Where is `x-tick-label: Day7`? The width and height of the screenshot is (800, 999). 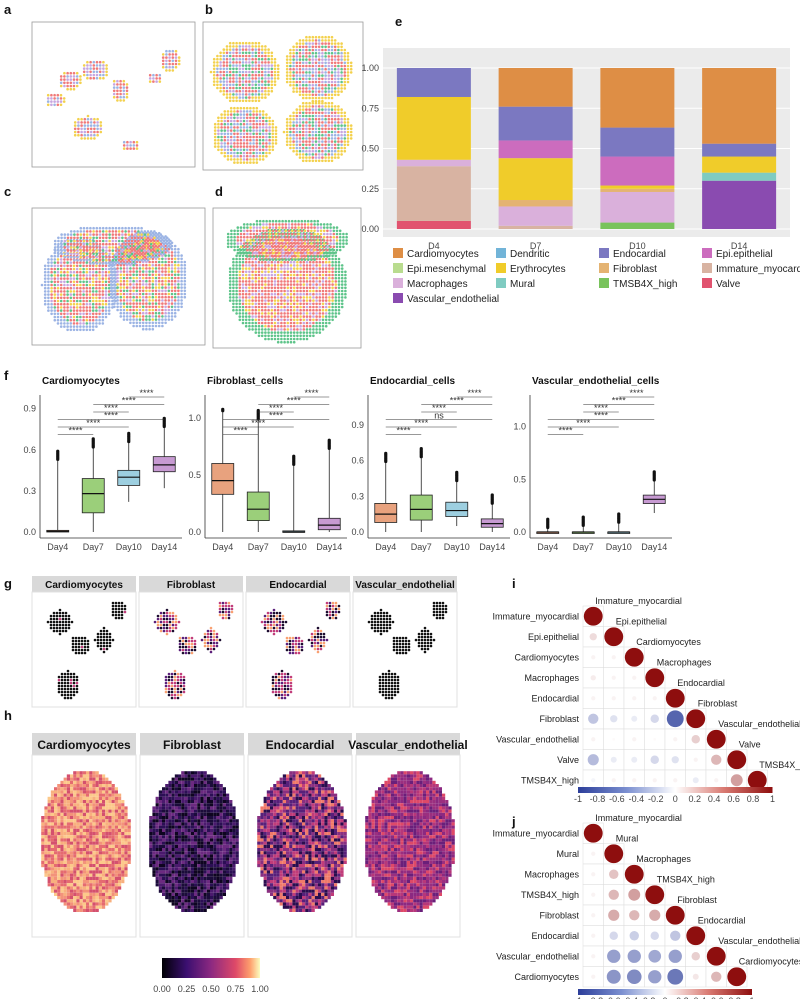
x-tick-label: Day7 is located at coordinates (93, 547).